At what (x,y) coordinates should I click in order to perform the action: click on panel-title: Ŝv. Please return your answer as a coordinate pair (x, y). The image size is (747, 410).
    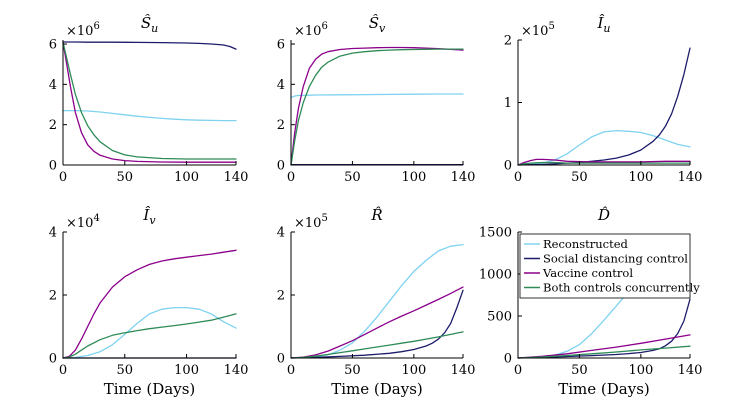
    Looking at the image, I should click on (377, 24).